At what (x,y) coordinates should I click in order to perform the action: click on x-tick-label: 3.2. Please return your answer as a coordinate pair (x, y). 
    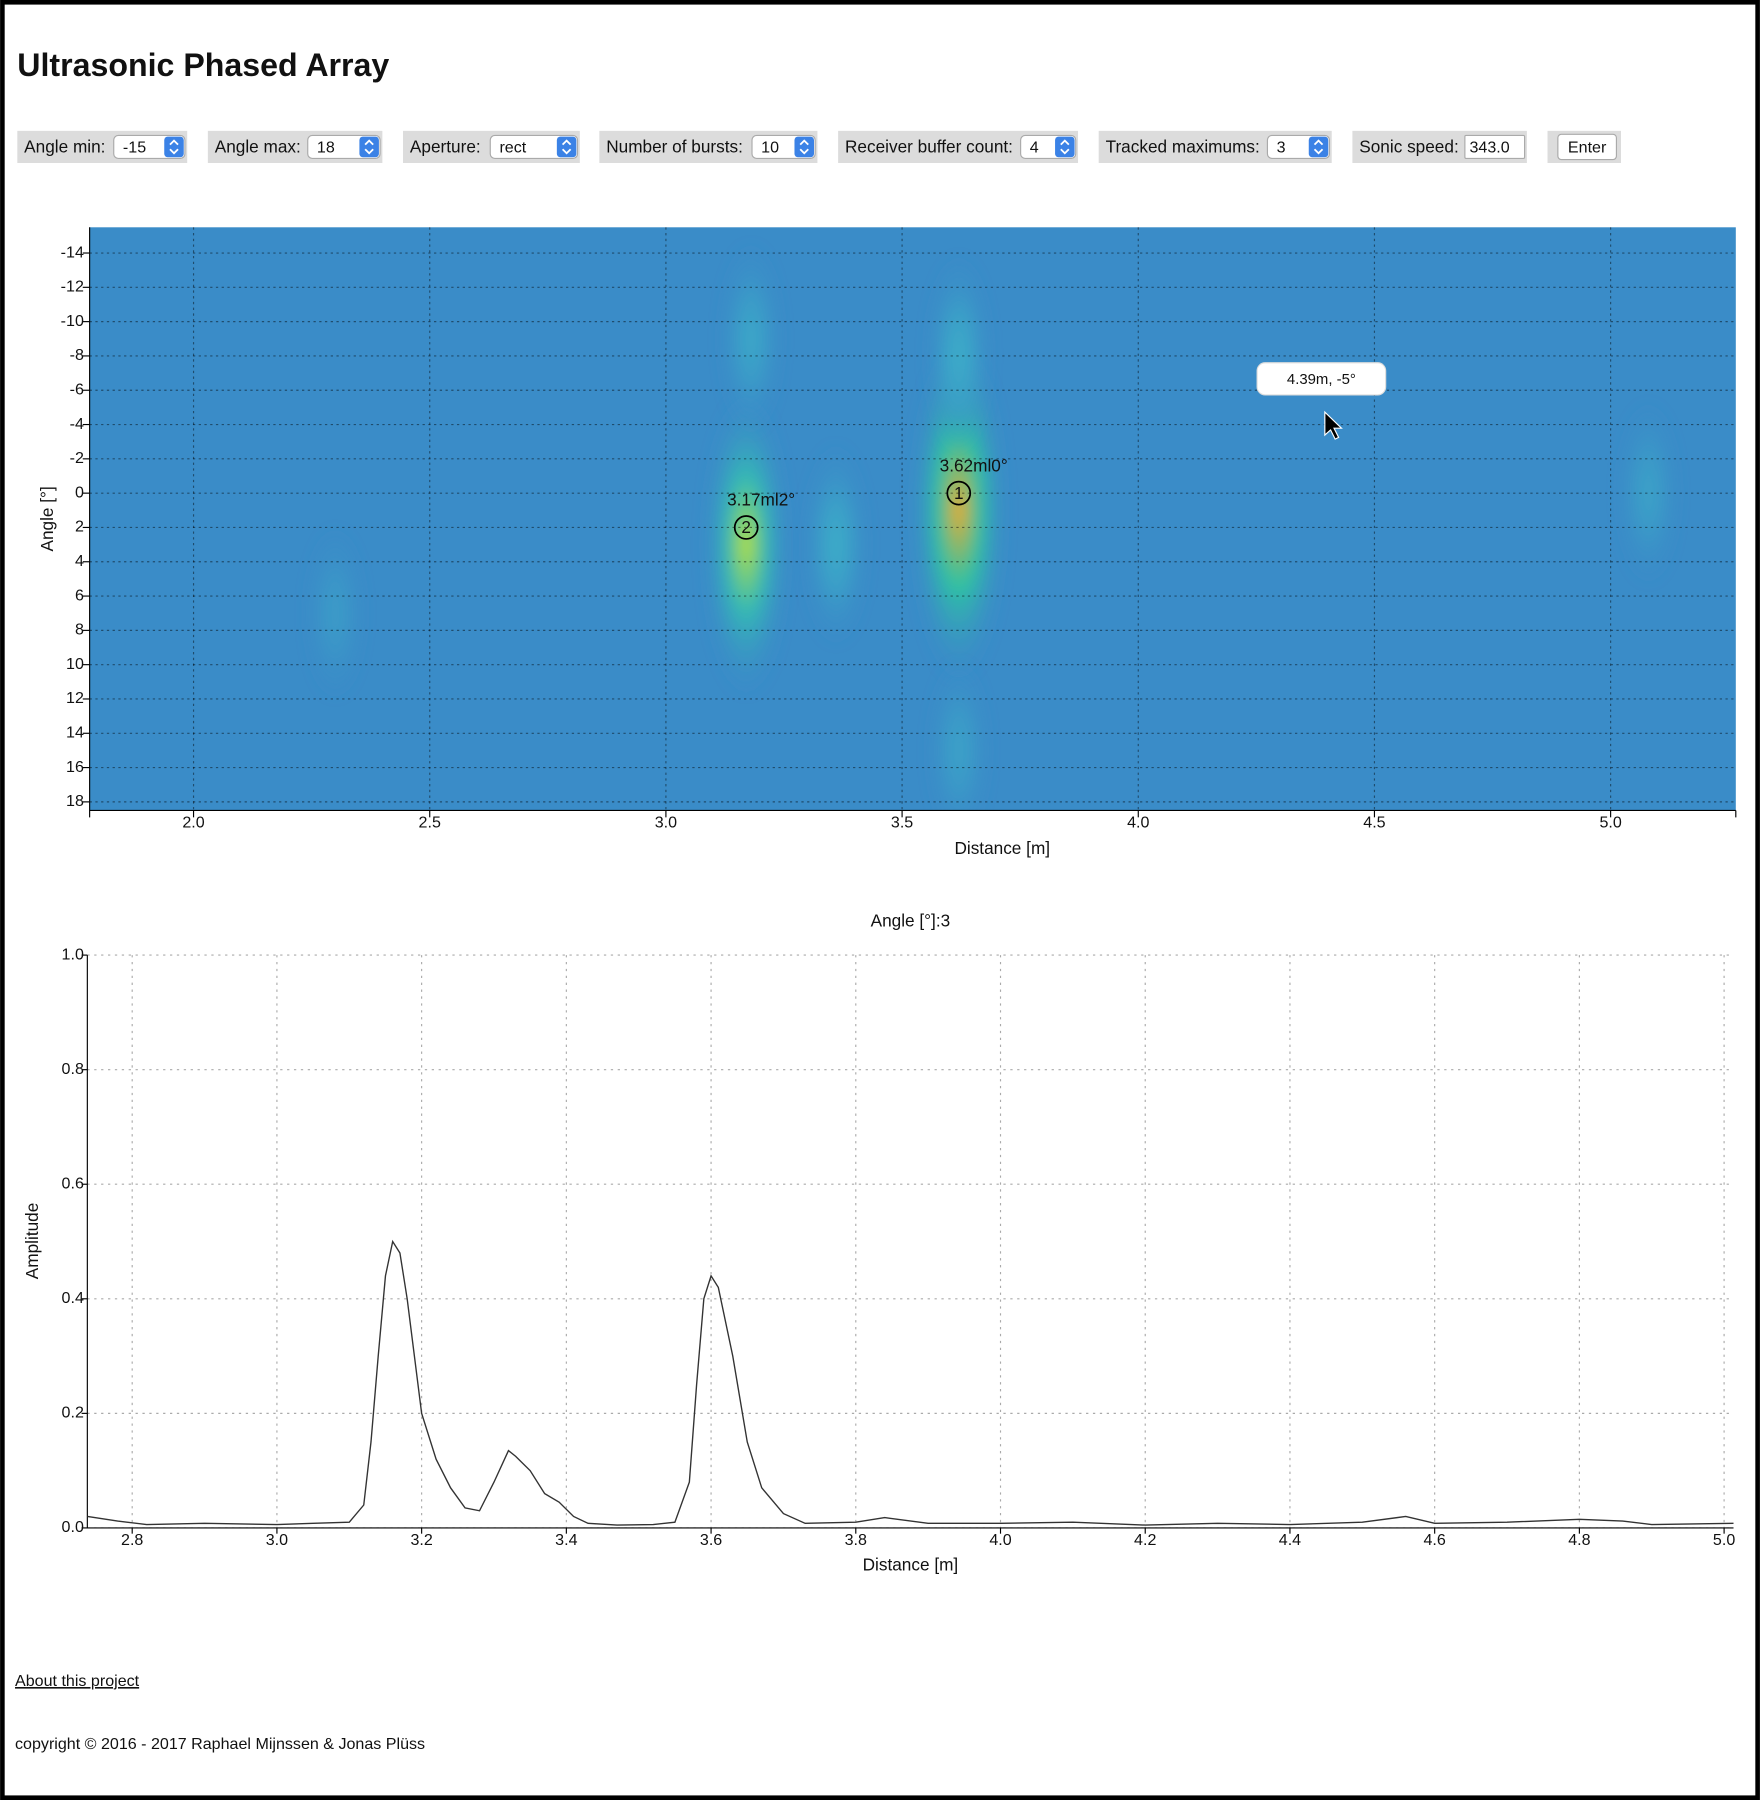
    Looking at the image, I should click on (421, 1540).